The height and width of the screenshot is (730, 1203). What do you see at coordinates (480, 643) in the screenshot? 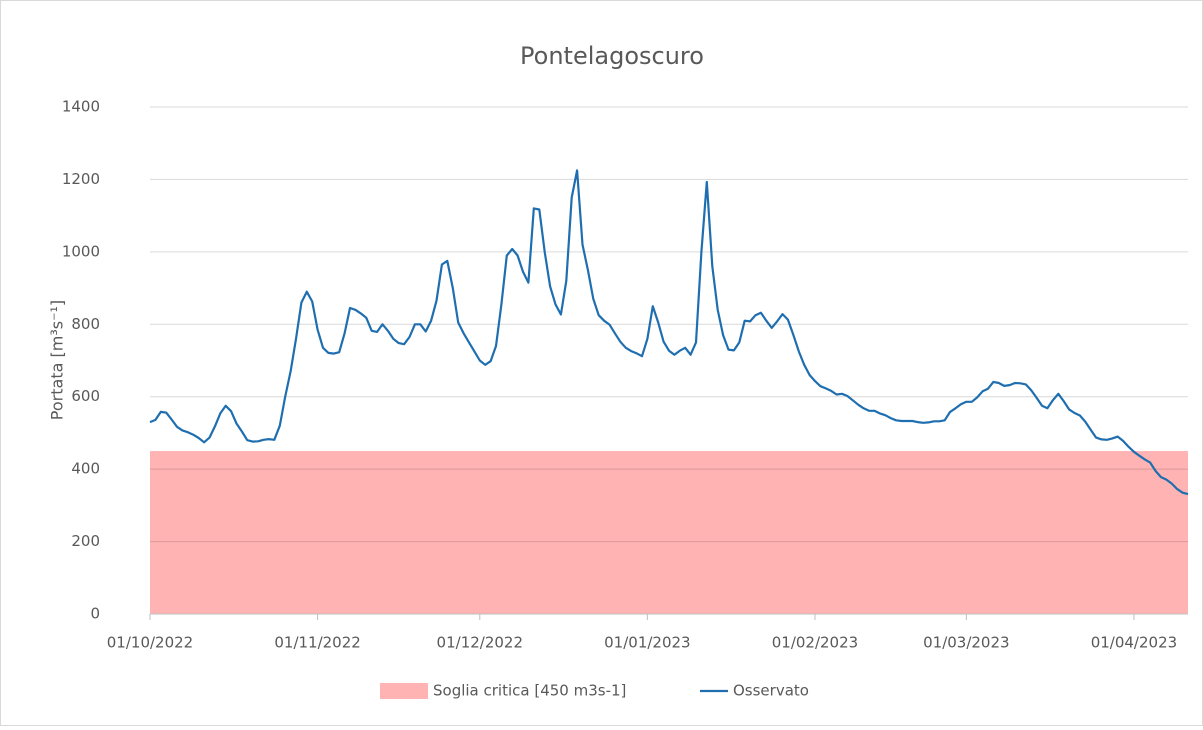
I see `x-tick-label: 01/12/2022` at bounding box center [480, 643].